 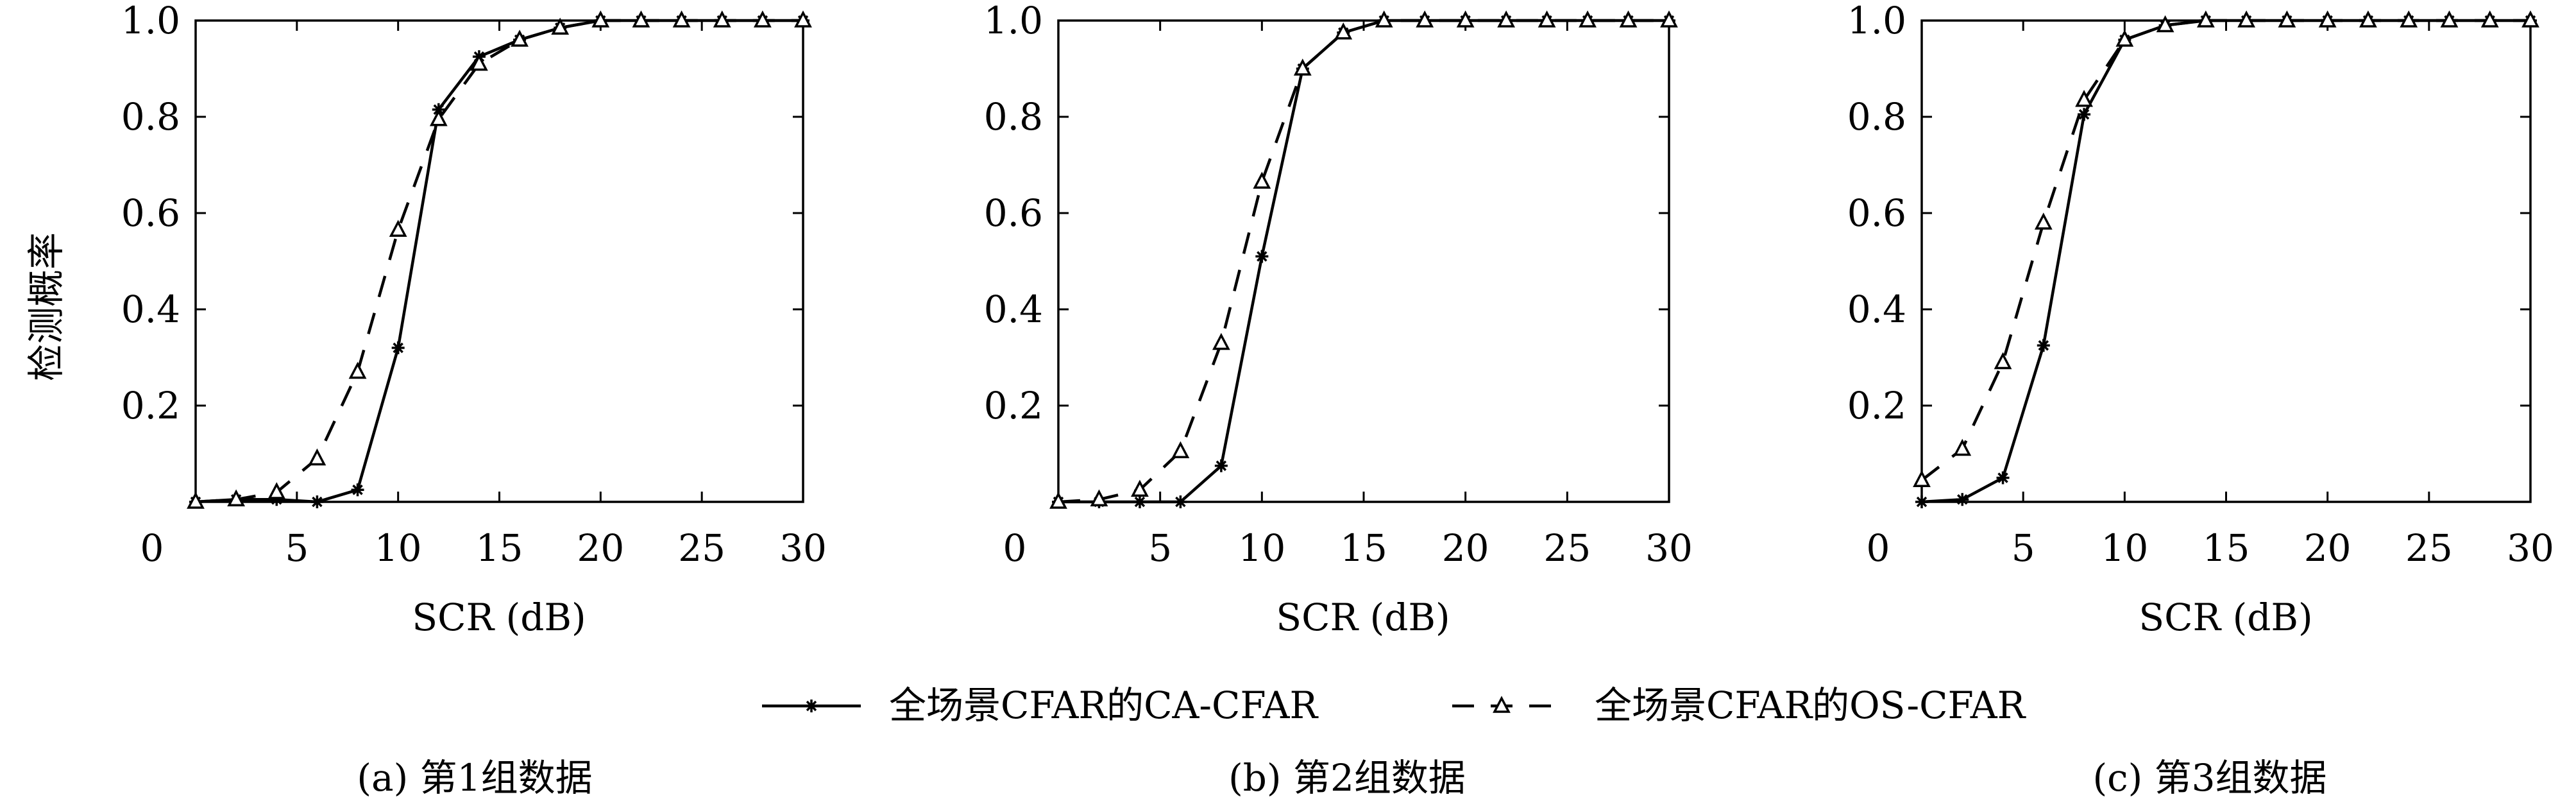 What do you see at coordinates (1347, 777) in the screenshot?
I see `chart-caption: (b) 第2组数据` at bounding box center [1347, 777].